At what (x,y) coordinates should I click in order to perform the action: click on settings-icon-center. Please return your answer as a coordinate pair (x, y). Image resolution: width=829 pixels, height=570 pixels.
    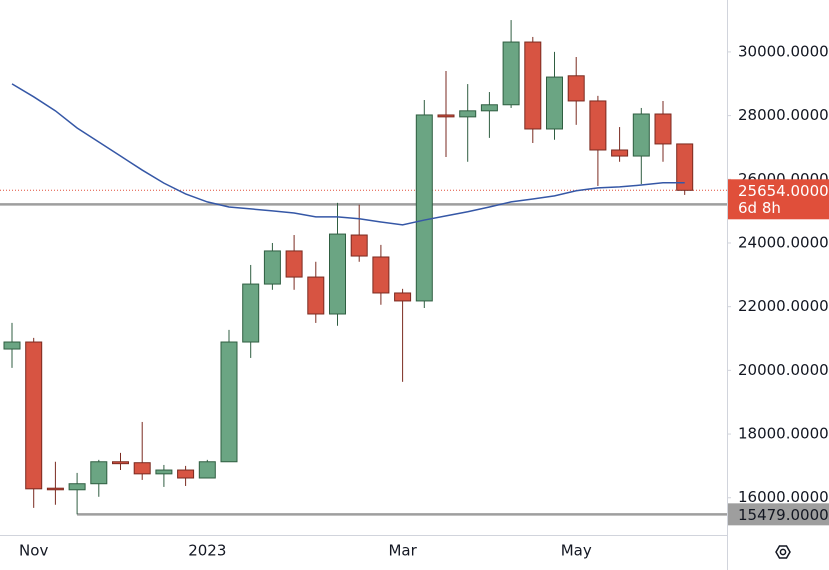
    Looking at the image, I should click on (783, 552).